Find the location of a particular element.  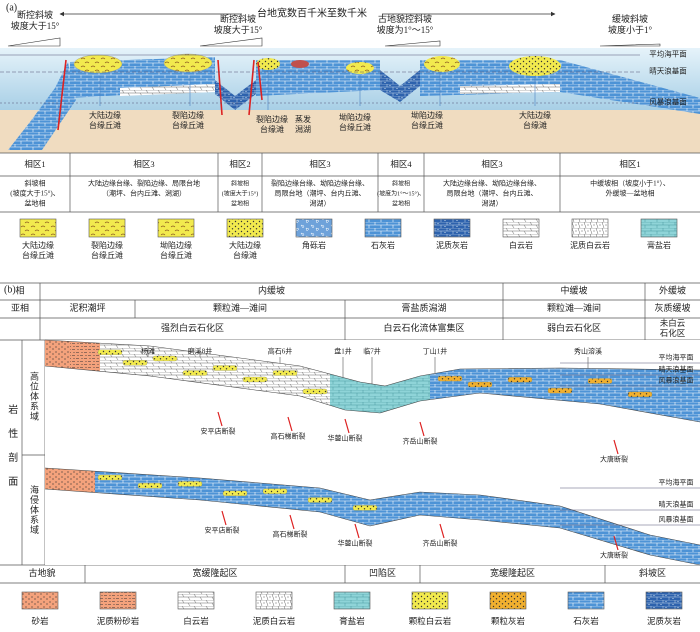

zone-desc: 斜坡相 is located at coordinates (401, 183).